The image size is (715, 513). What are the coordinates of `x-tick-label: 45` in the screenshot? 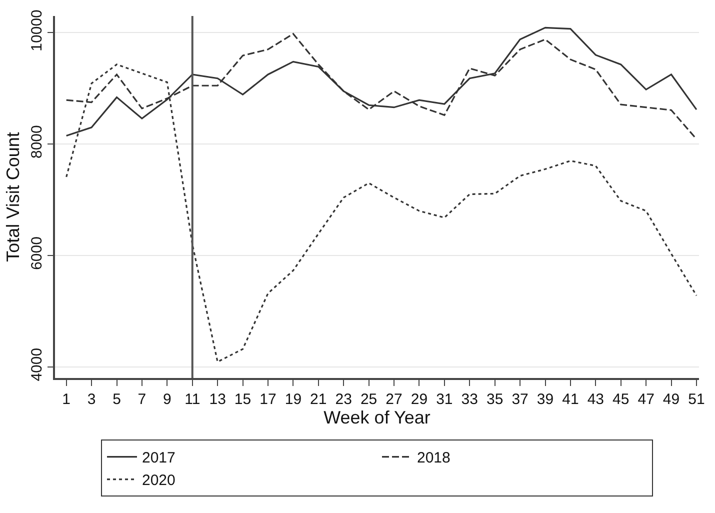 It's located at (621, 399).